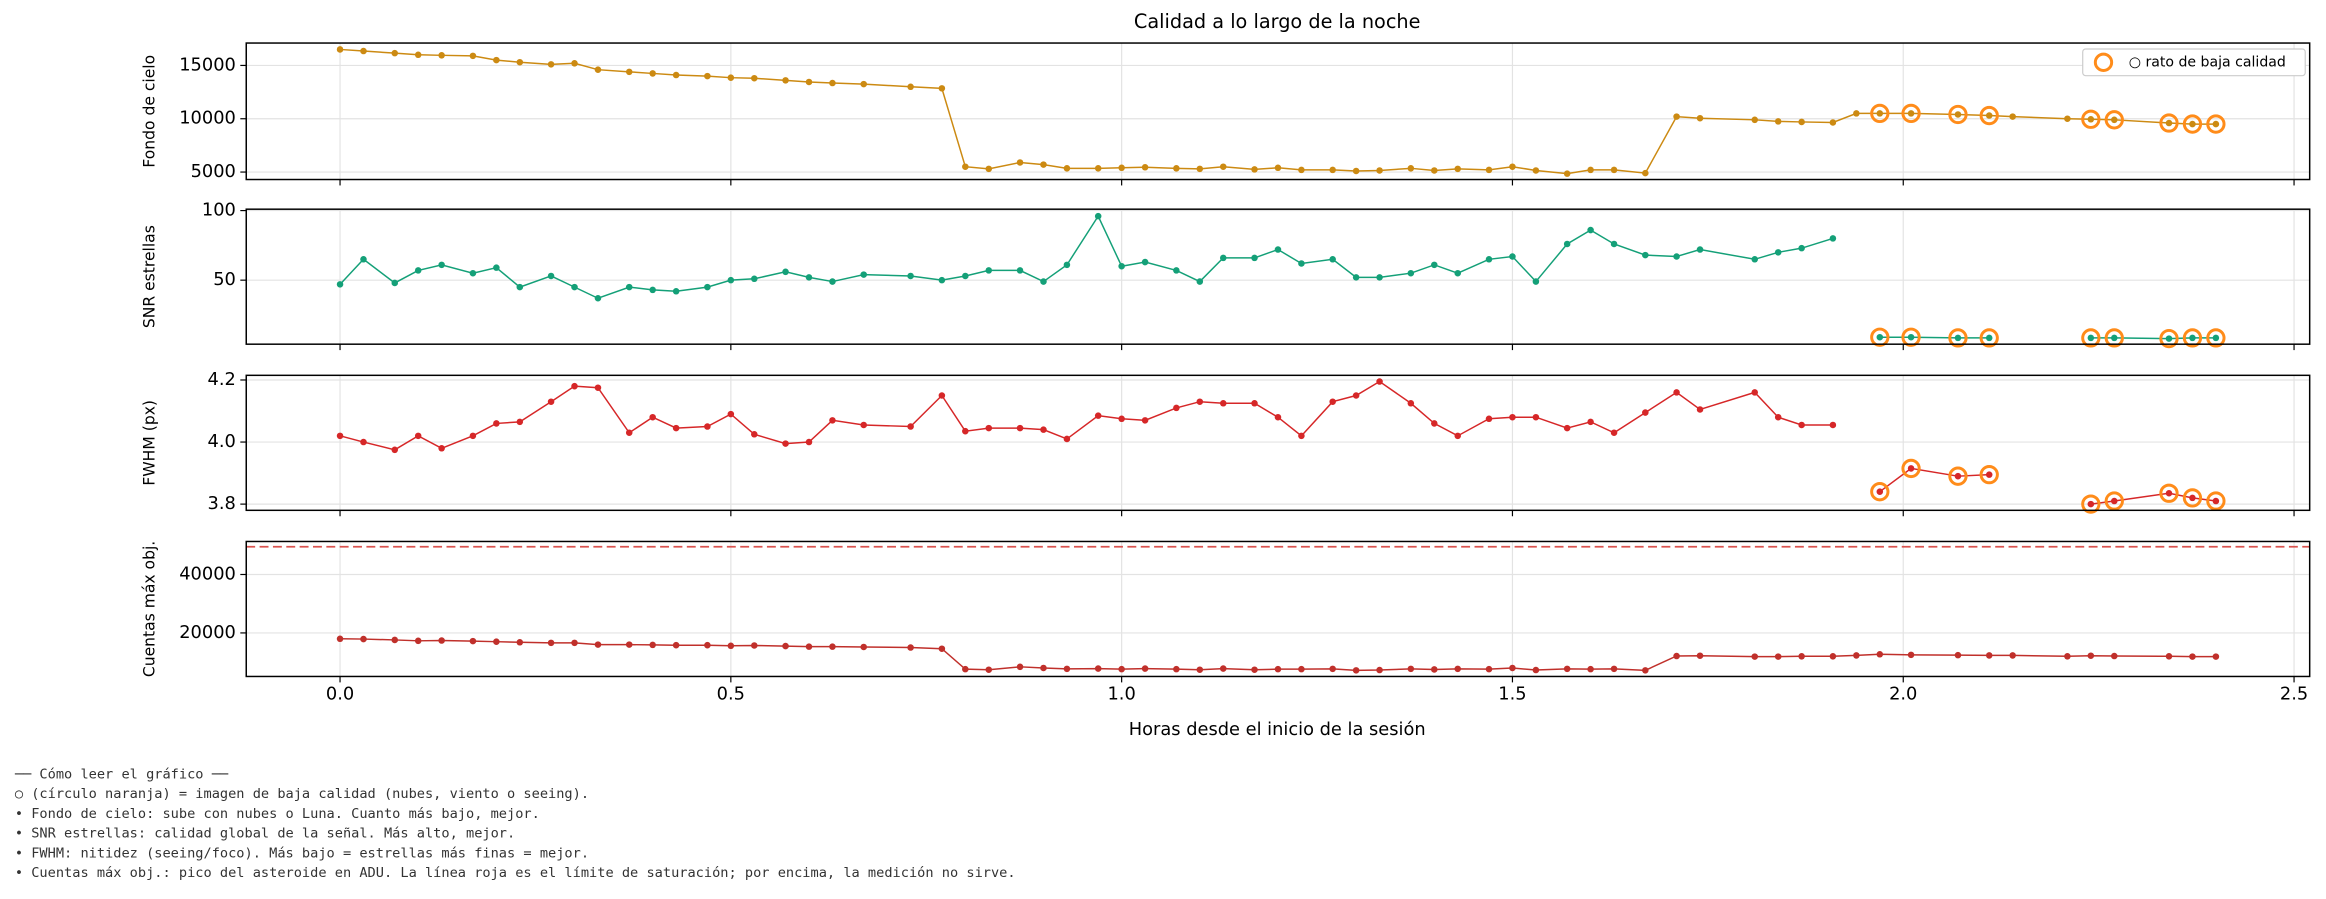  Describe the element at coordinates (1278, 655) in the screenshot. I see `series-line` at that location.